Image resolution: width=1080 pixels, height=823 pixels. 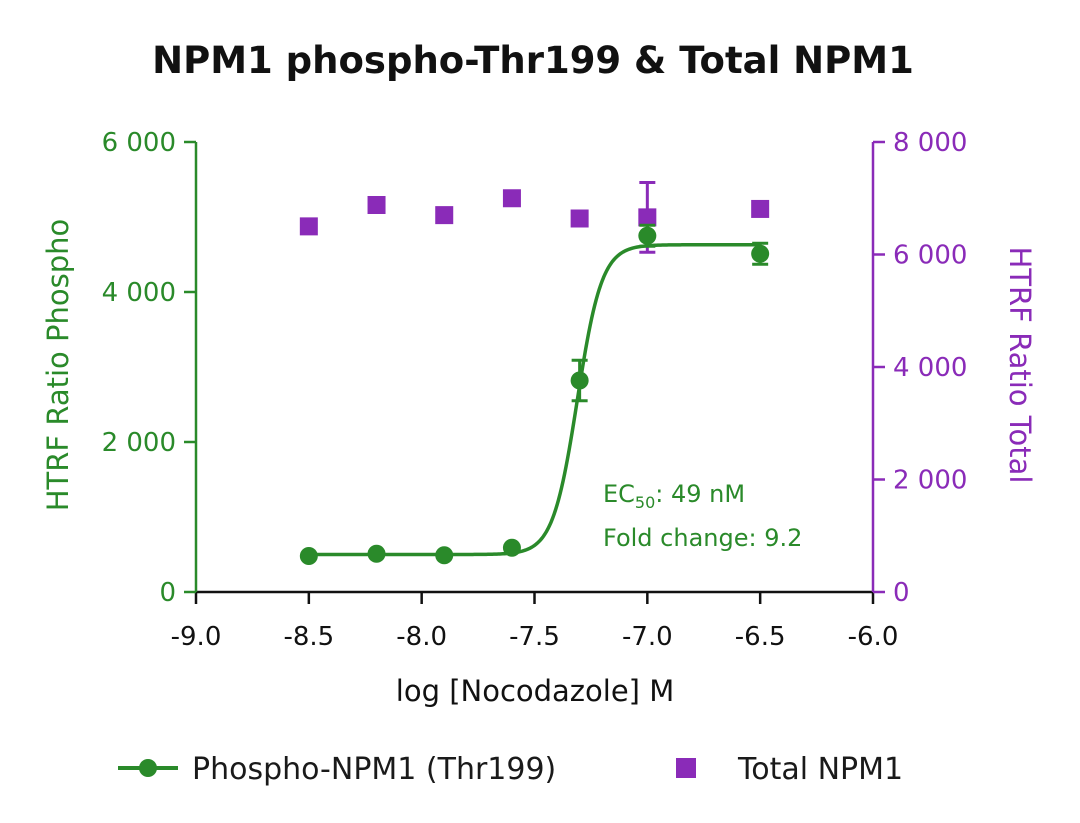 I want to click on x-tick-label: -7.5, so click(x=534, y=637).